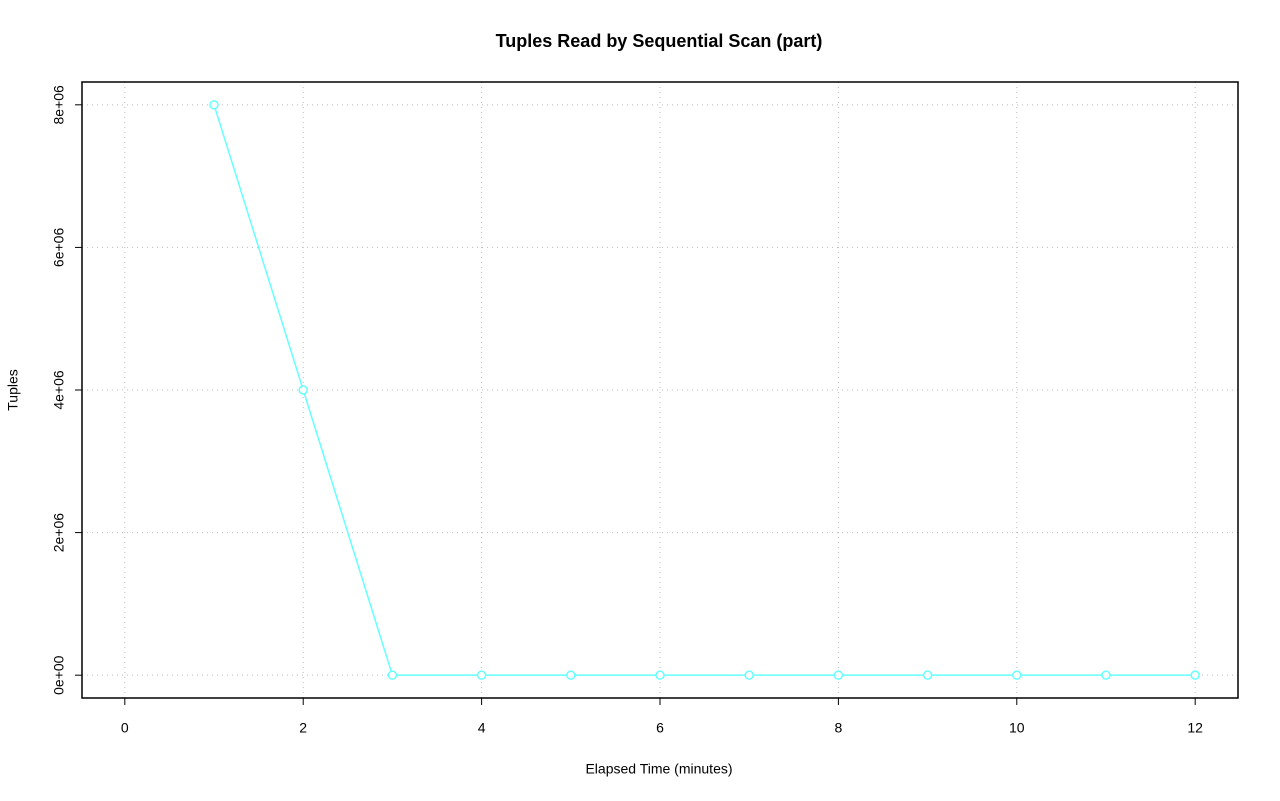 Image resolution: width=1280 pixels, height=801 pixels. What do you see at coordinates (838, 728) in the screenshot?
I see `x-tick-label: 8` at bounding box center [838, 728].